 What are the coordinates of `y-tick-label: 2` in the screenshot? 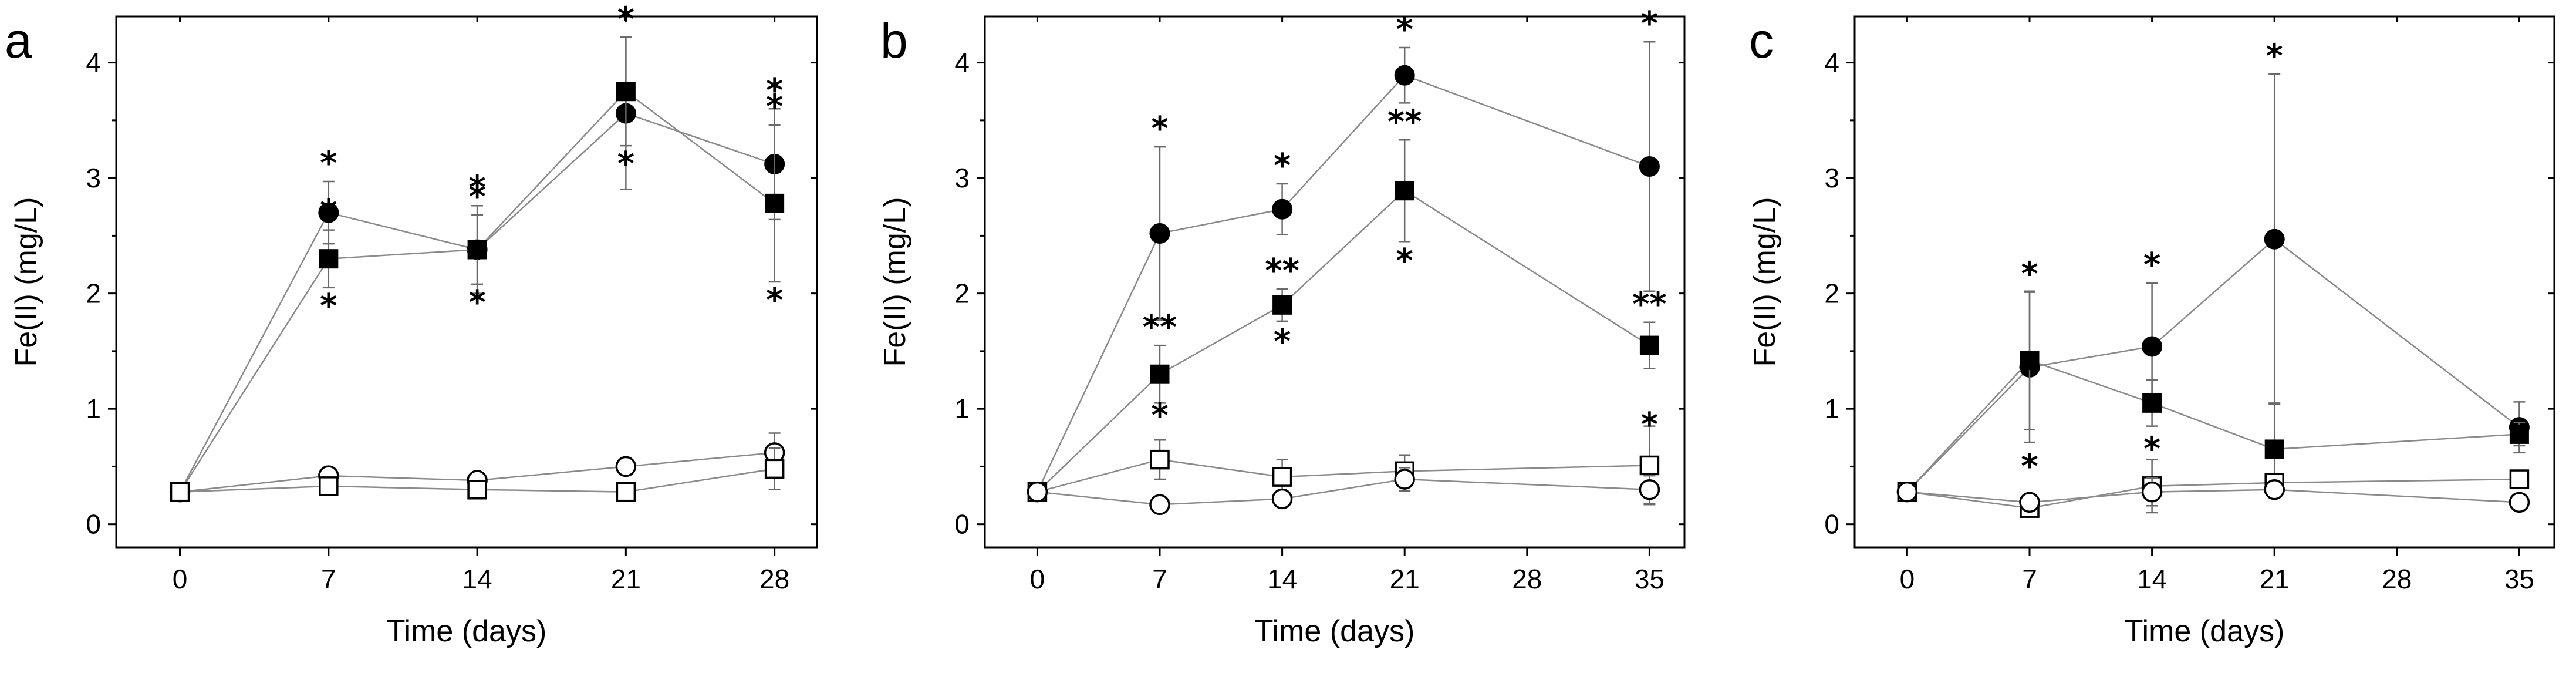 It's located at (962, 293).